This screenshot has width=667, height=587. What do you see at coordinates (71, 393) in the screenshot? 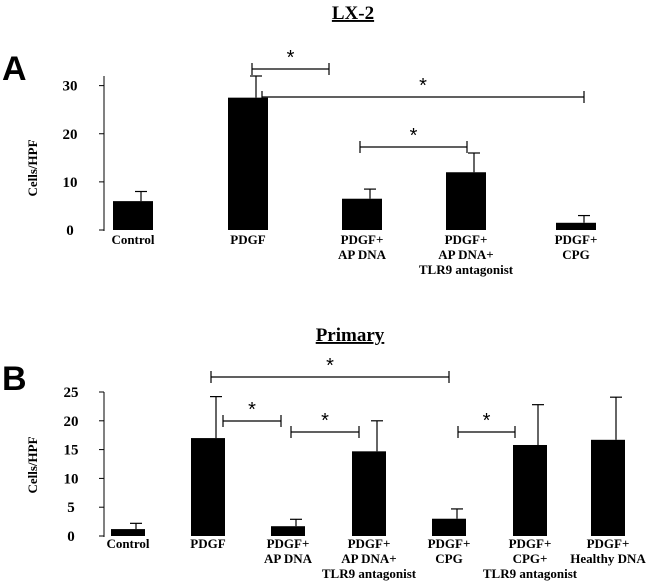
I see `panel-b-y-tick-label: 25` at bounding box center [71, 393].